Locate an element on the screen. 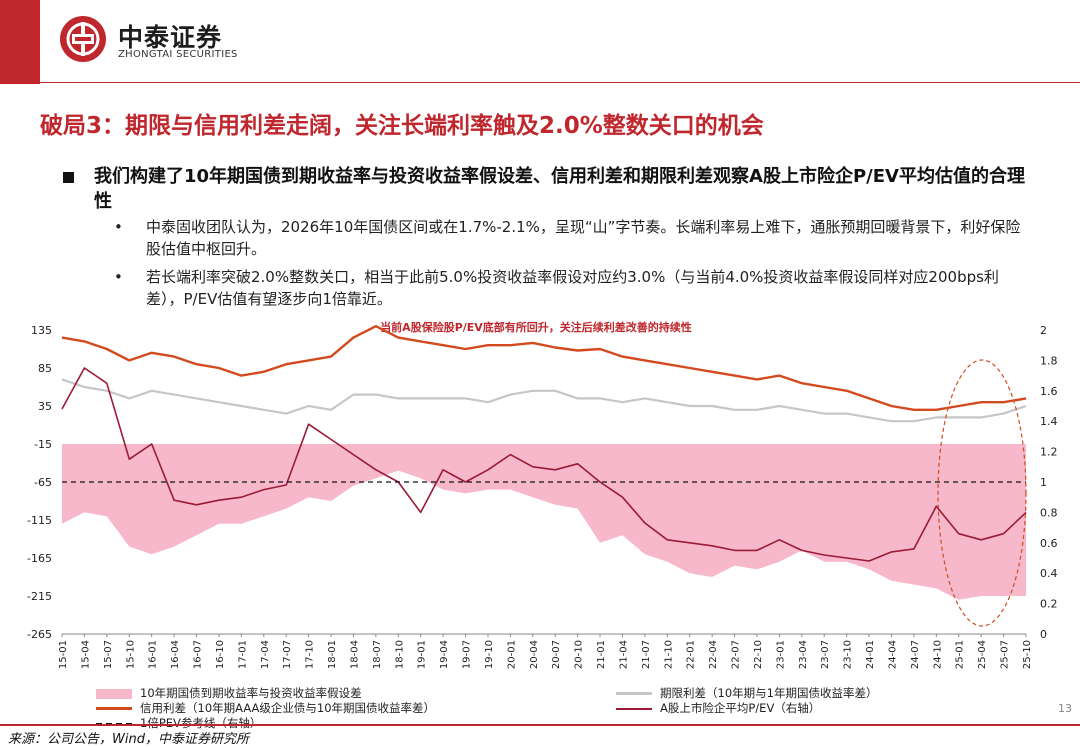 The height and width of the screenshot is (748, 1080). x-tick-label: 15-04 is located at coordinates (85, 654).